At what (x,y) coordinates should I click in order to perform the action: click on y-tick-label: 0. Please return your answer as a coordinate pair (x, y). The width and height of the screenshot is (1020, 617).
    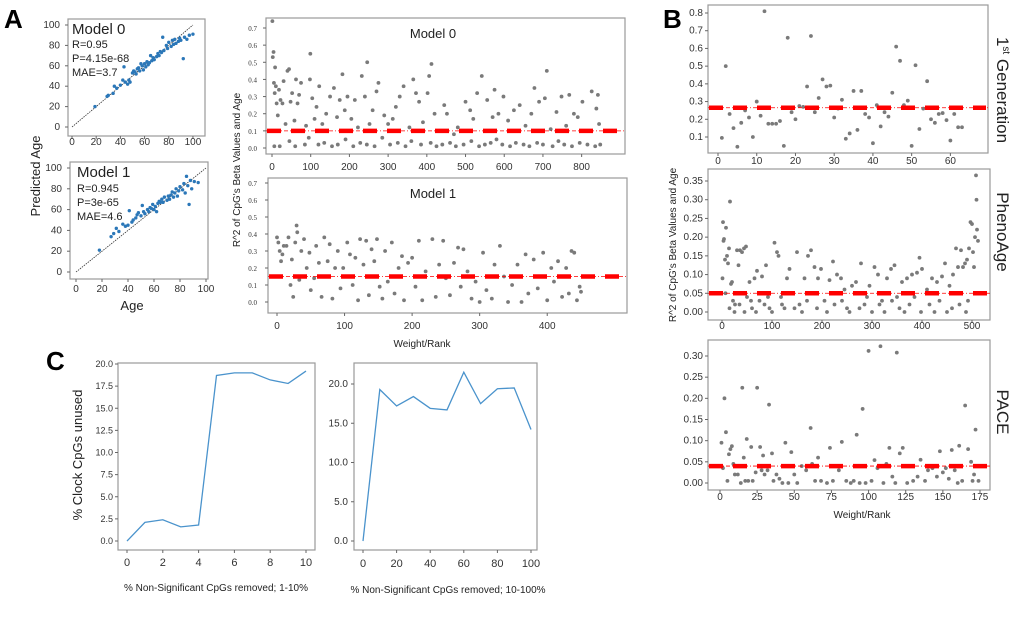
    Looking at the image, I should click on (57, 127).